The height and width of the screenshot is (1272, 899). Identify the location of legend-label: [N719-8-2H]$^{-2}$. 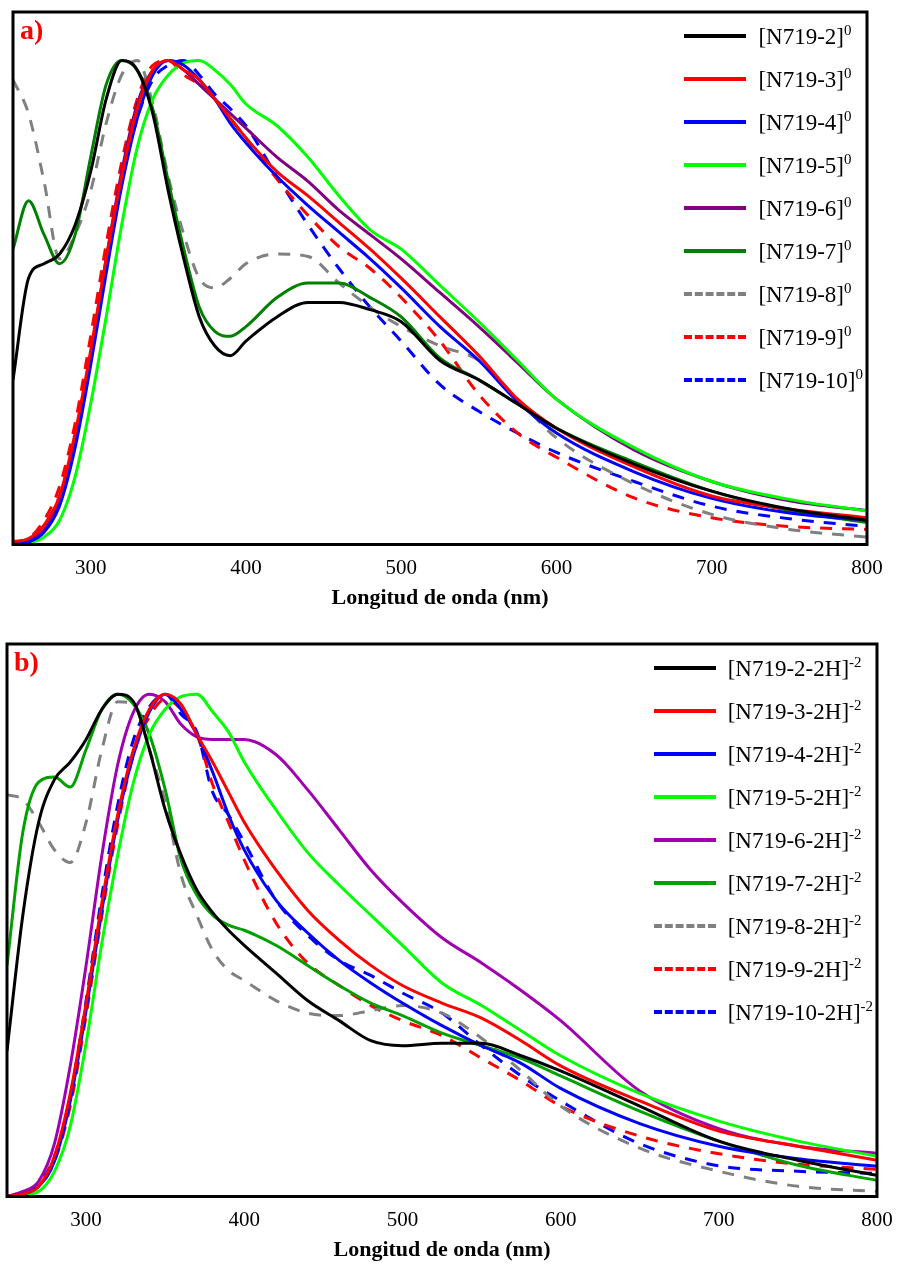
(794, 925).